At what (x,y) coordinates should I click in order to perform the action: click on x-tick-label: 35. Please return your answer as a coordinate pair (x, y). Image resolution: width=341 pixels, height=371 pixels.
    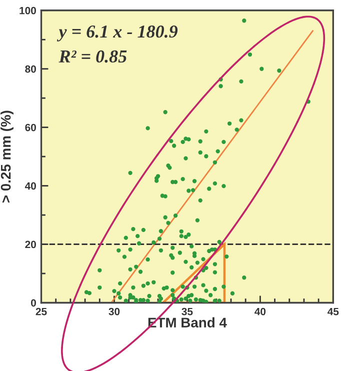
    Looking at the image, I should click on (187, 312).